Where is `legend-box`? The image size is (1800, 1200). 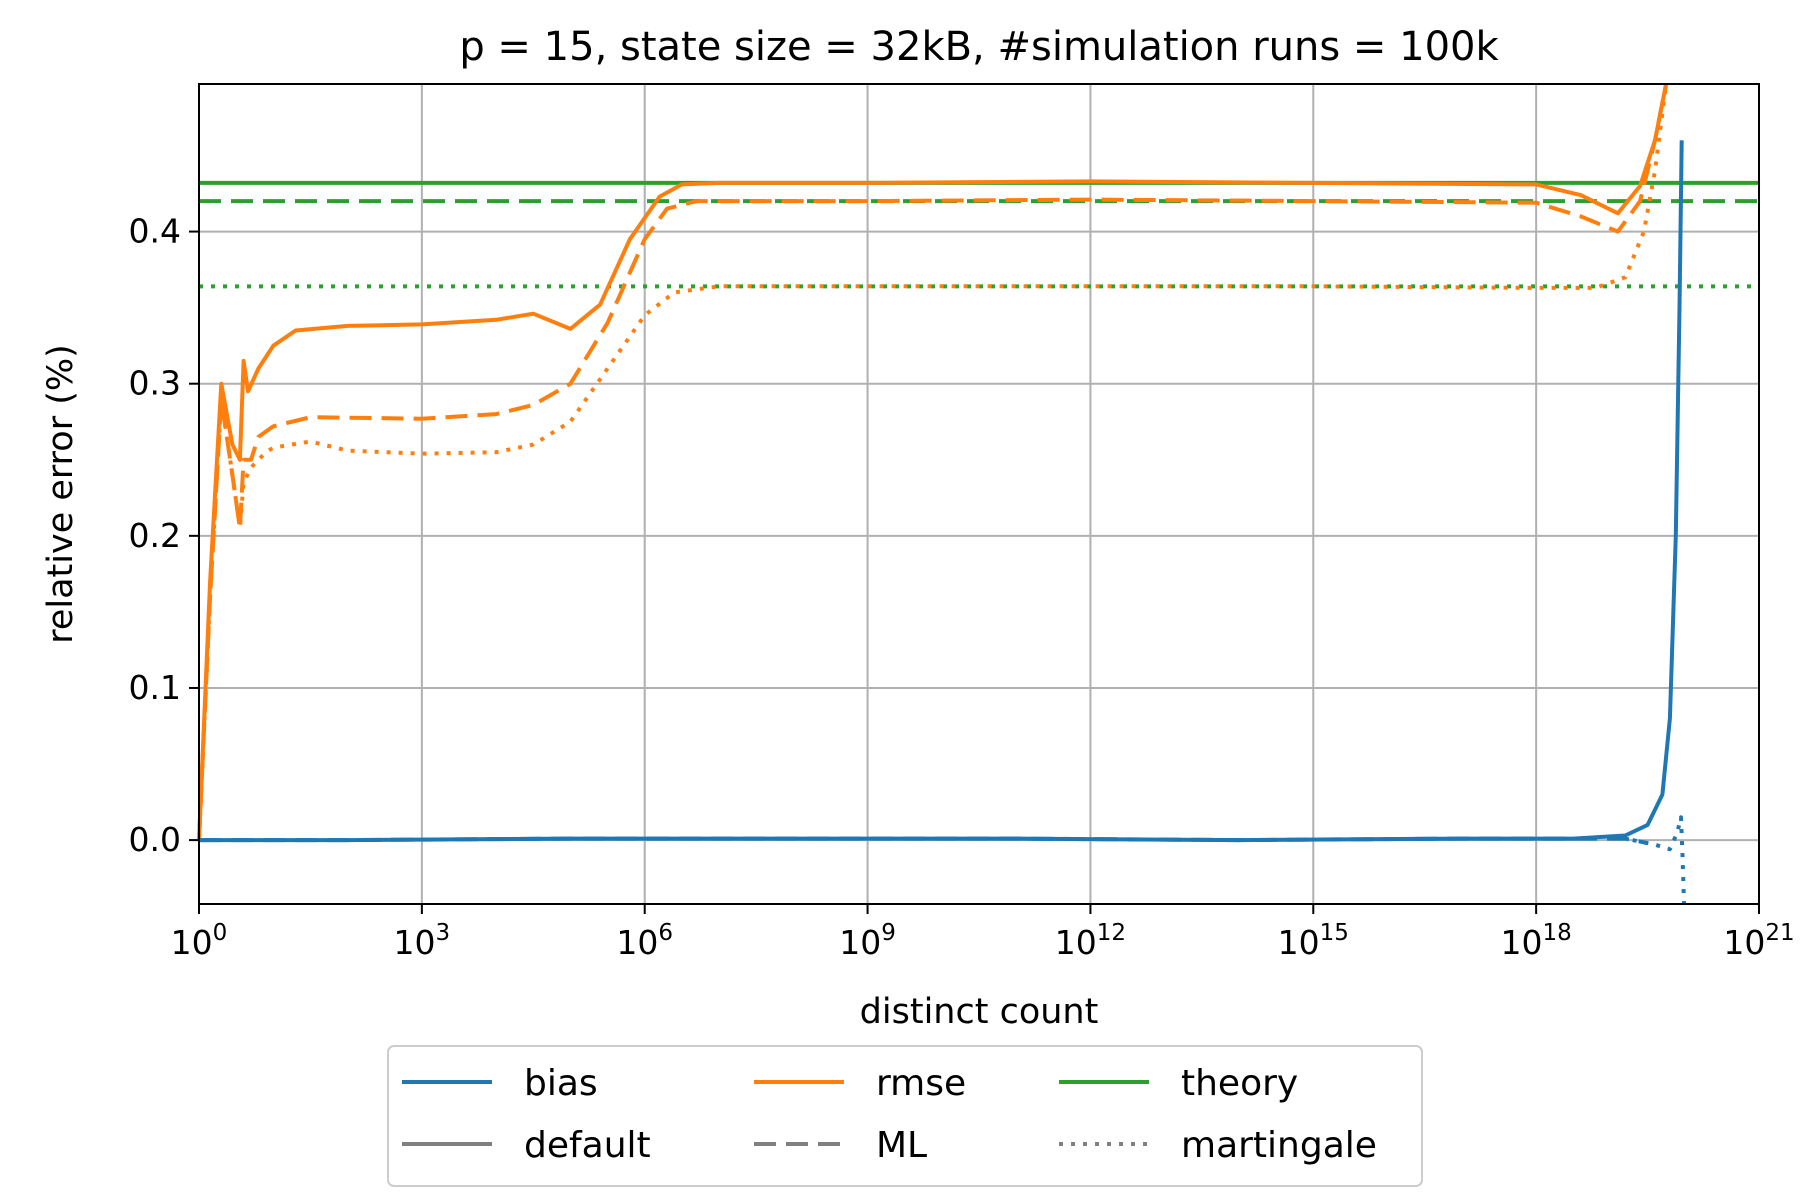 legend-box is located at coordinates (905, 1116).